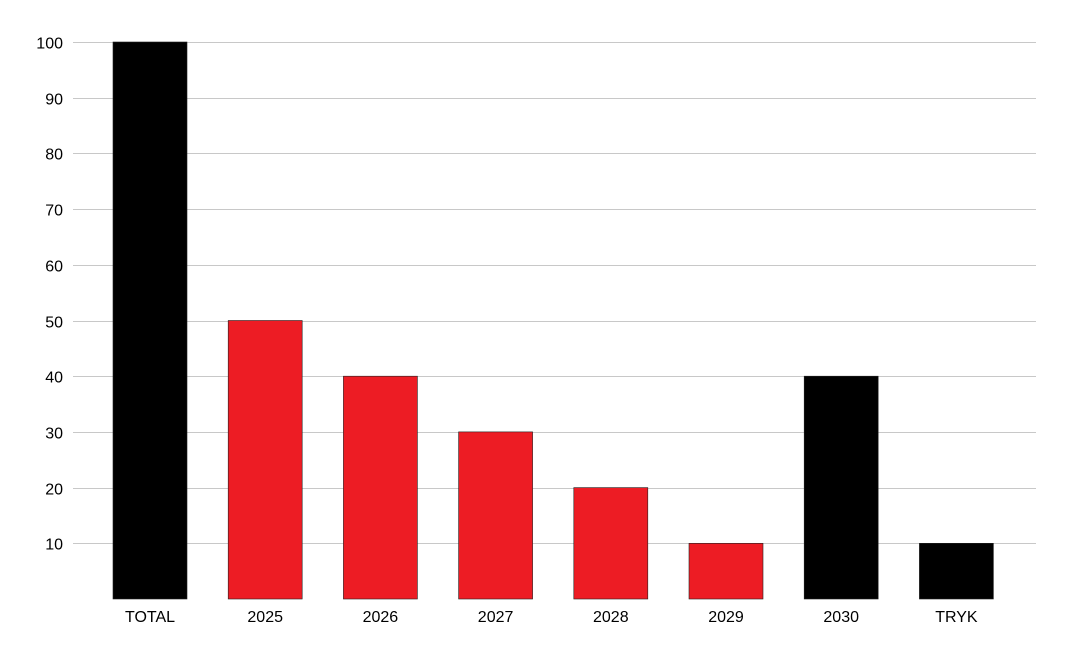  What do you see at coordinates (726, 617) in the screenshot?
I see `x-tick-label: 2029` at bounding box center [726, 617].